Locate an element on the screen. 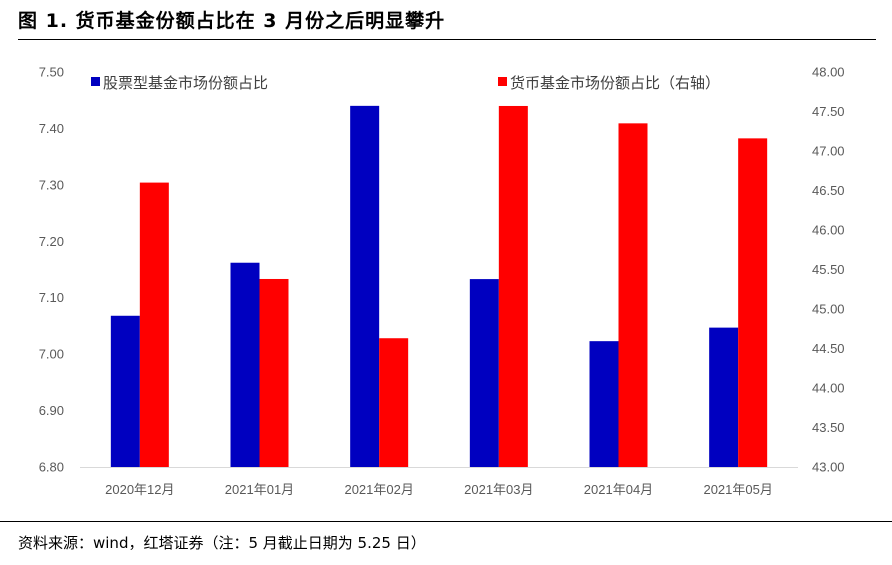  legend-label: 货币基金市场份额占比（右轴） is located at coordinates (615, 83).